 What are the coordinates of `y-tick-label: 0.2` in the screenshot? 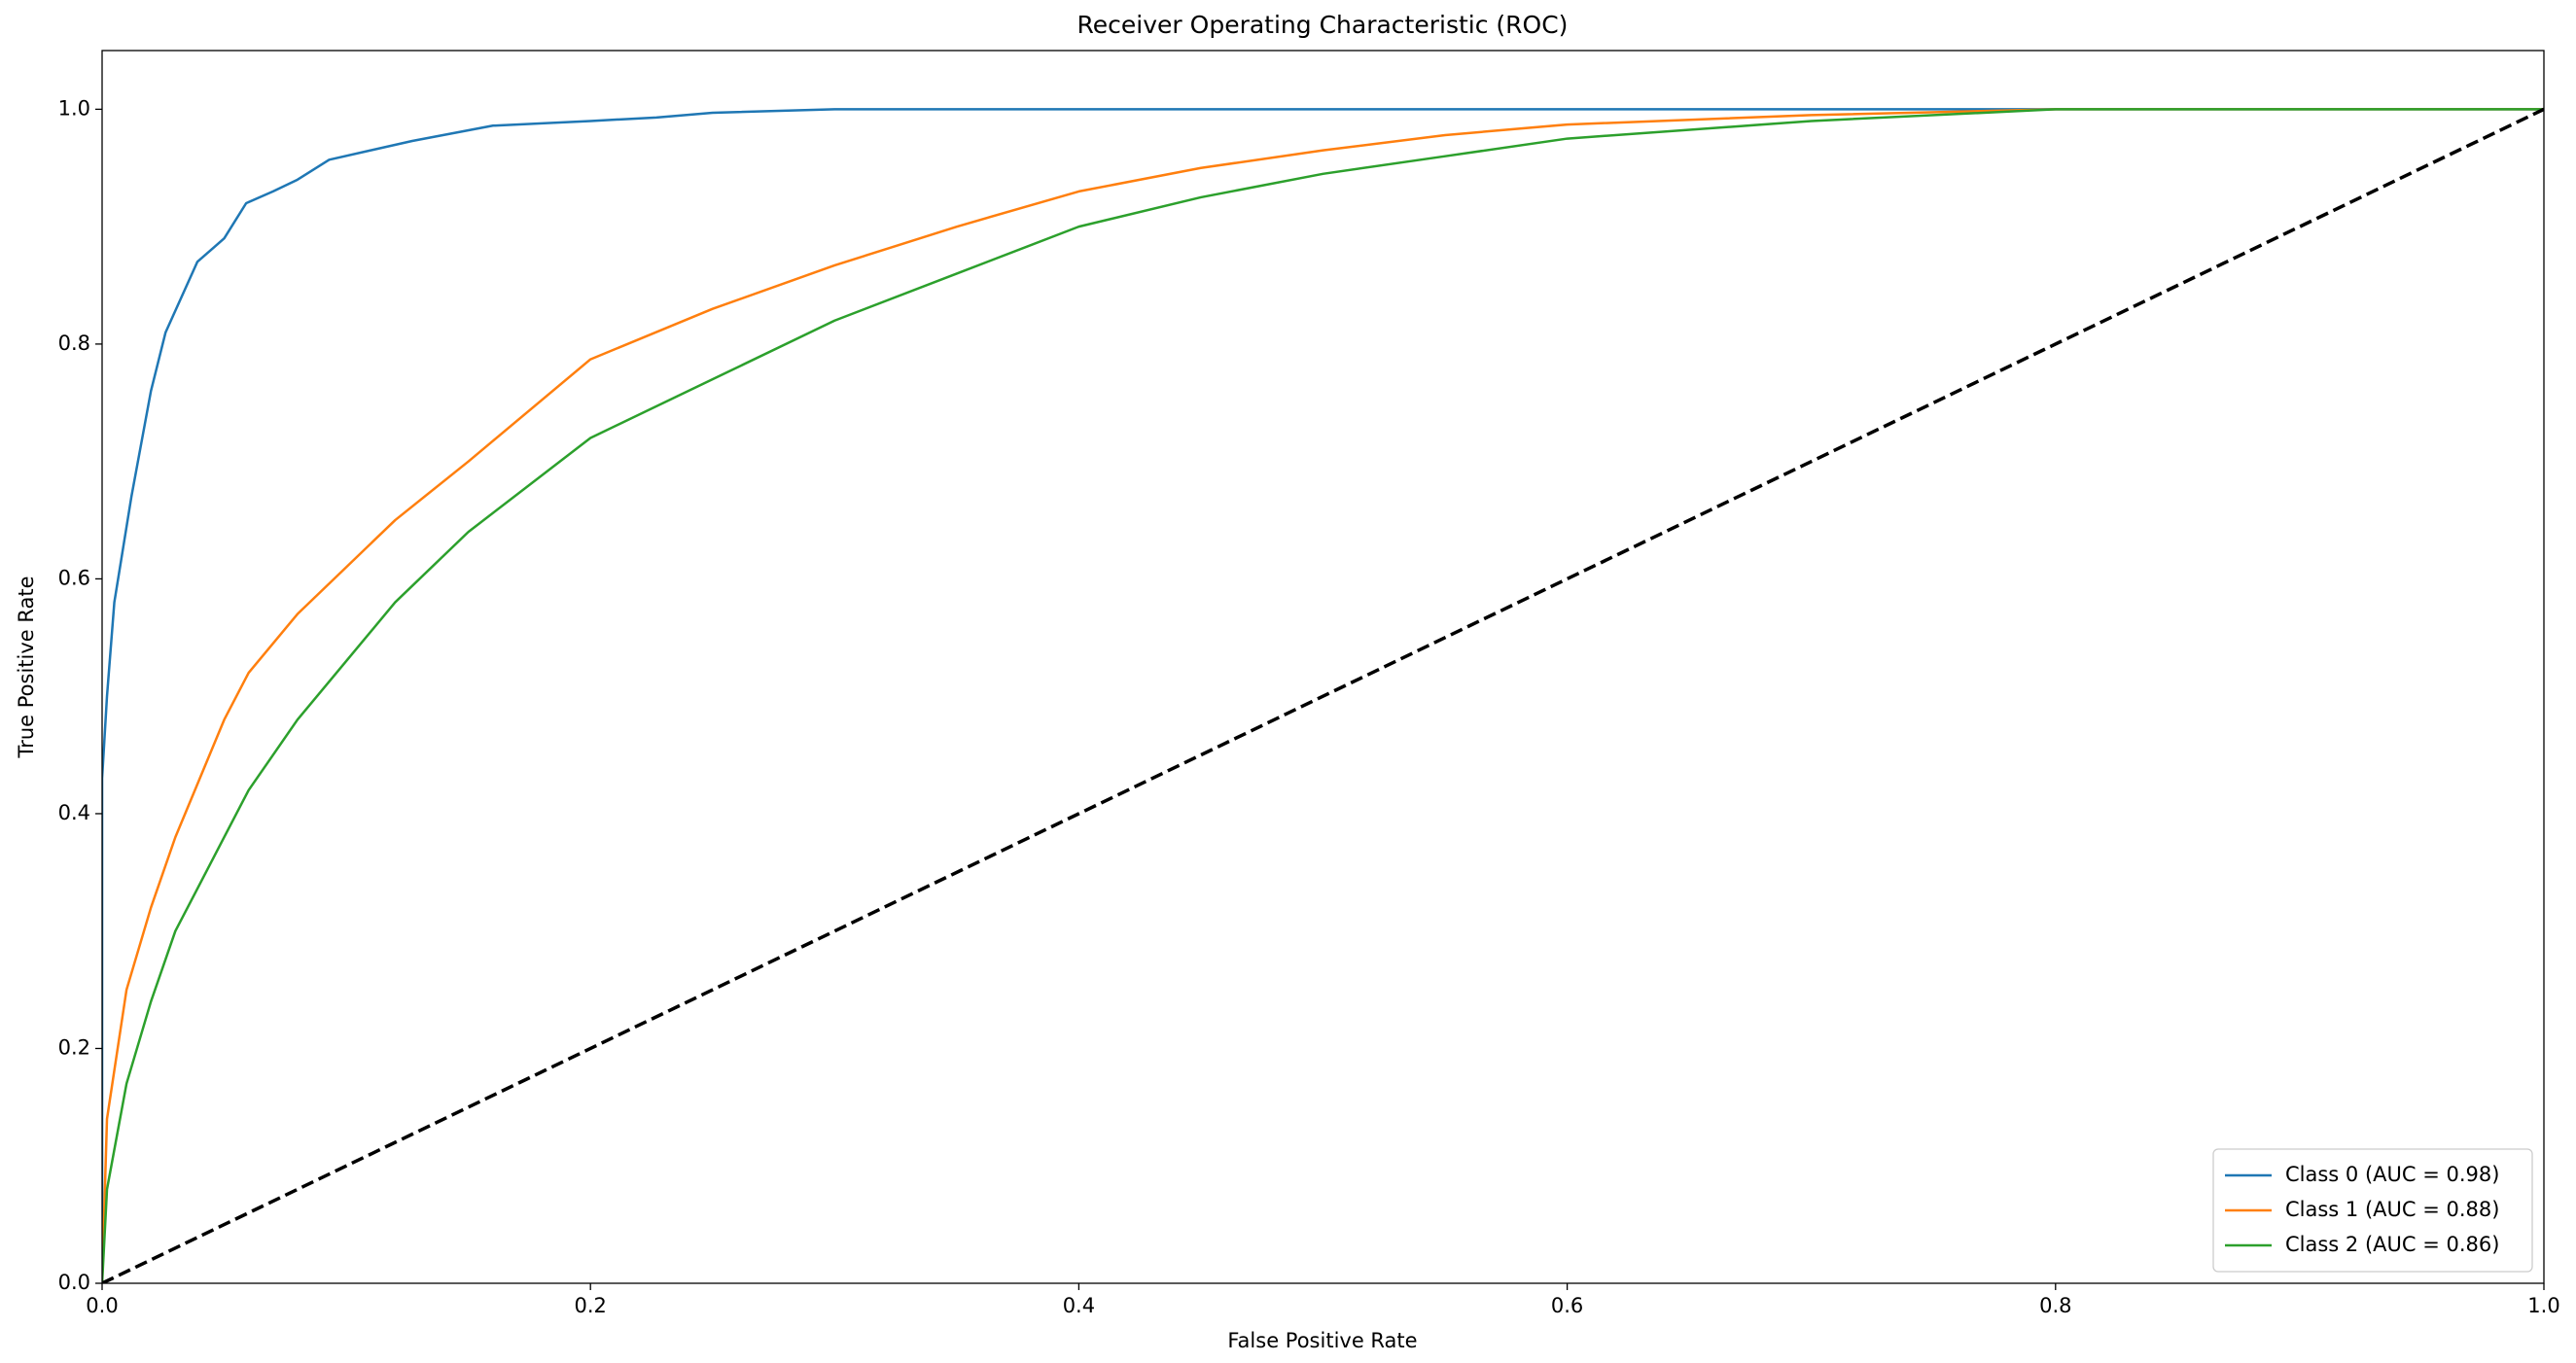 It's located at (74, 1047).